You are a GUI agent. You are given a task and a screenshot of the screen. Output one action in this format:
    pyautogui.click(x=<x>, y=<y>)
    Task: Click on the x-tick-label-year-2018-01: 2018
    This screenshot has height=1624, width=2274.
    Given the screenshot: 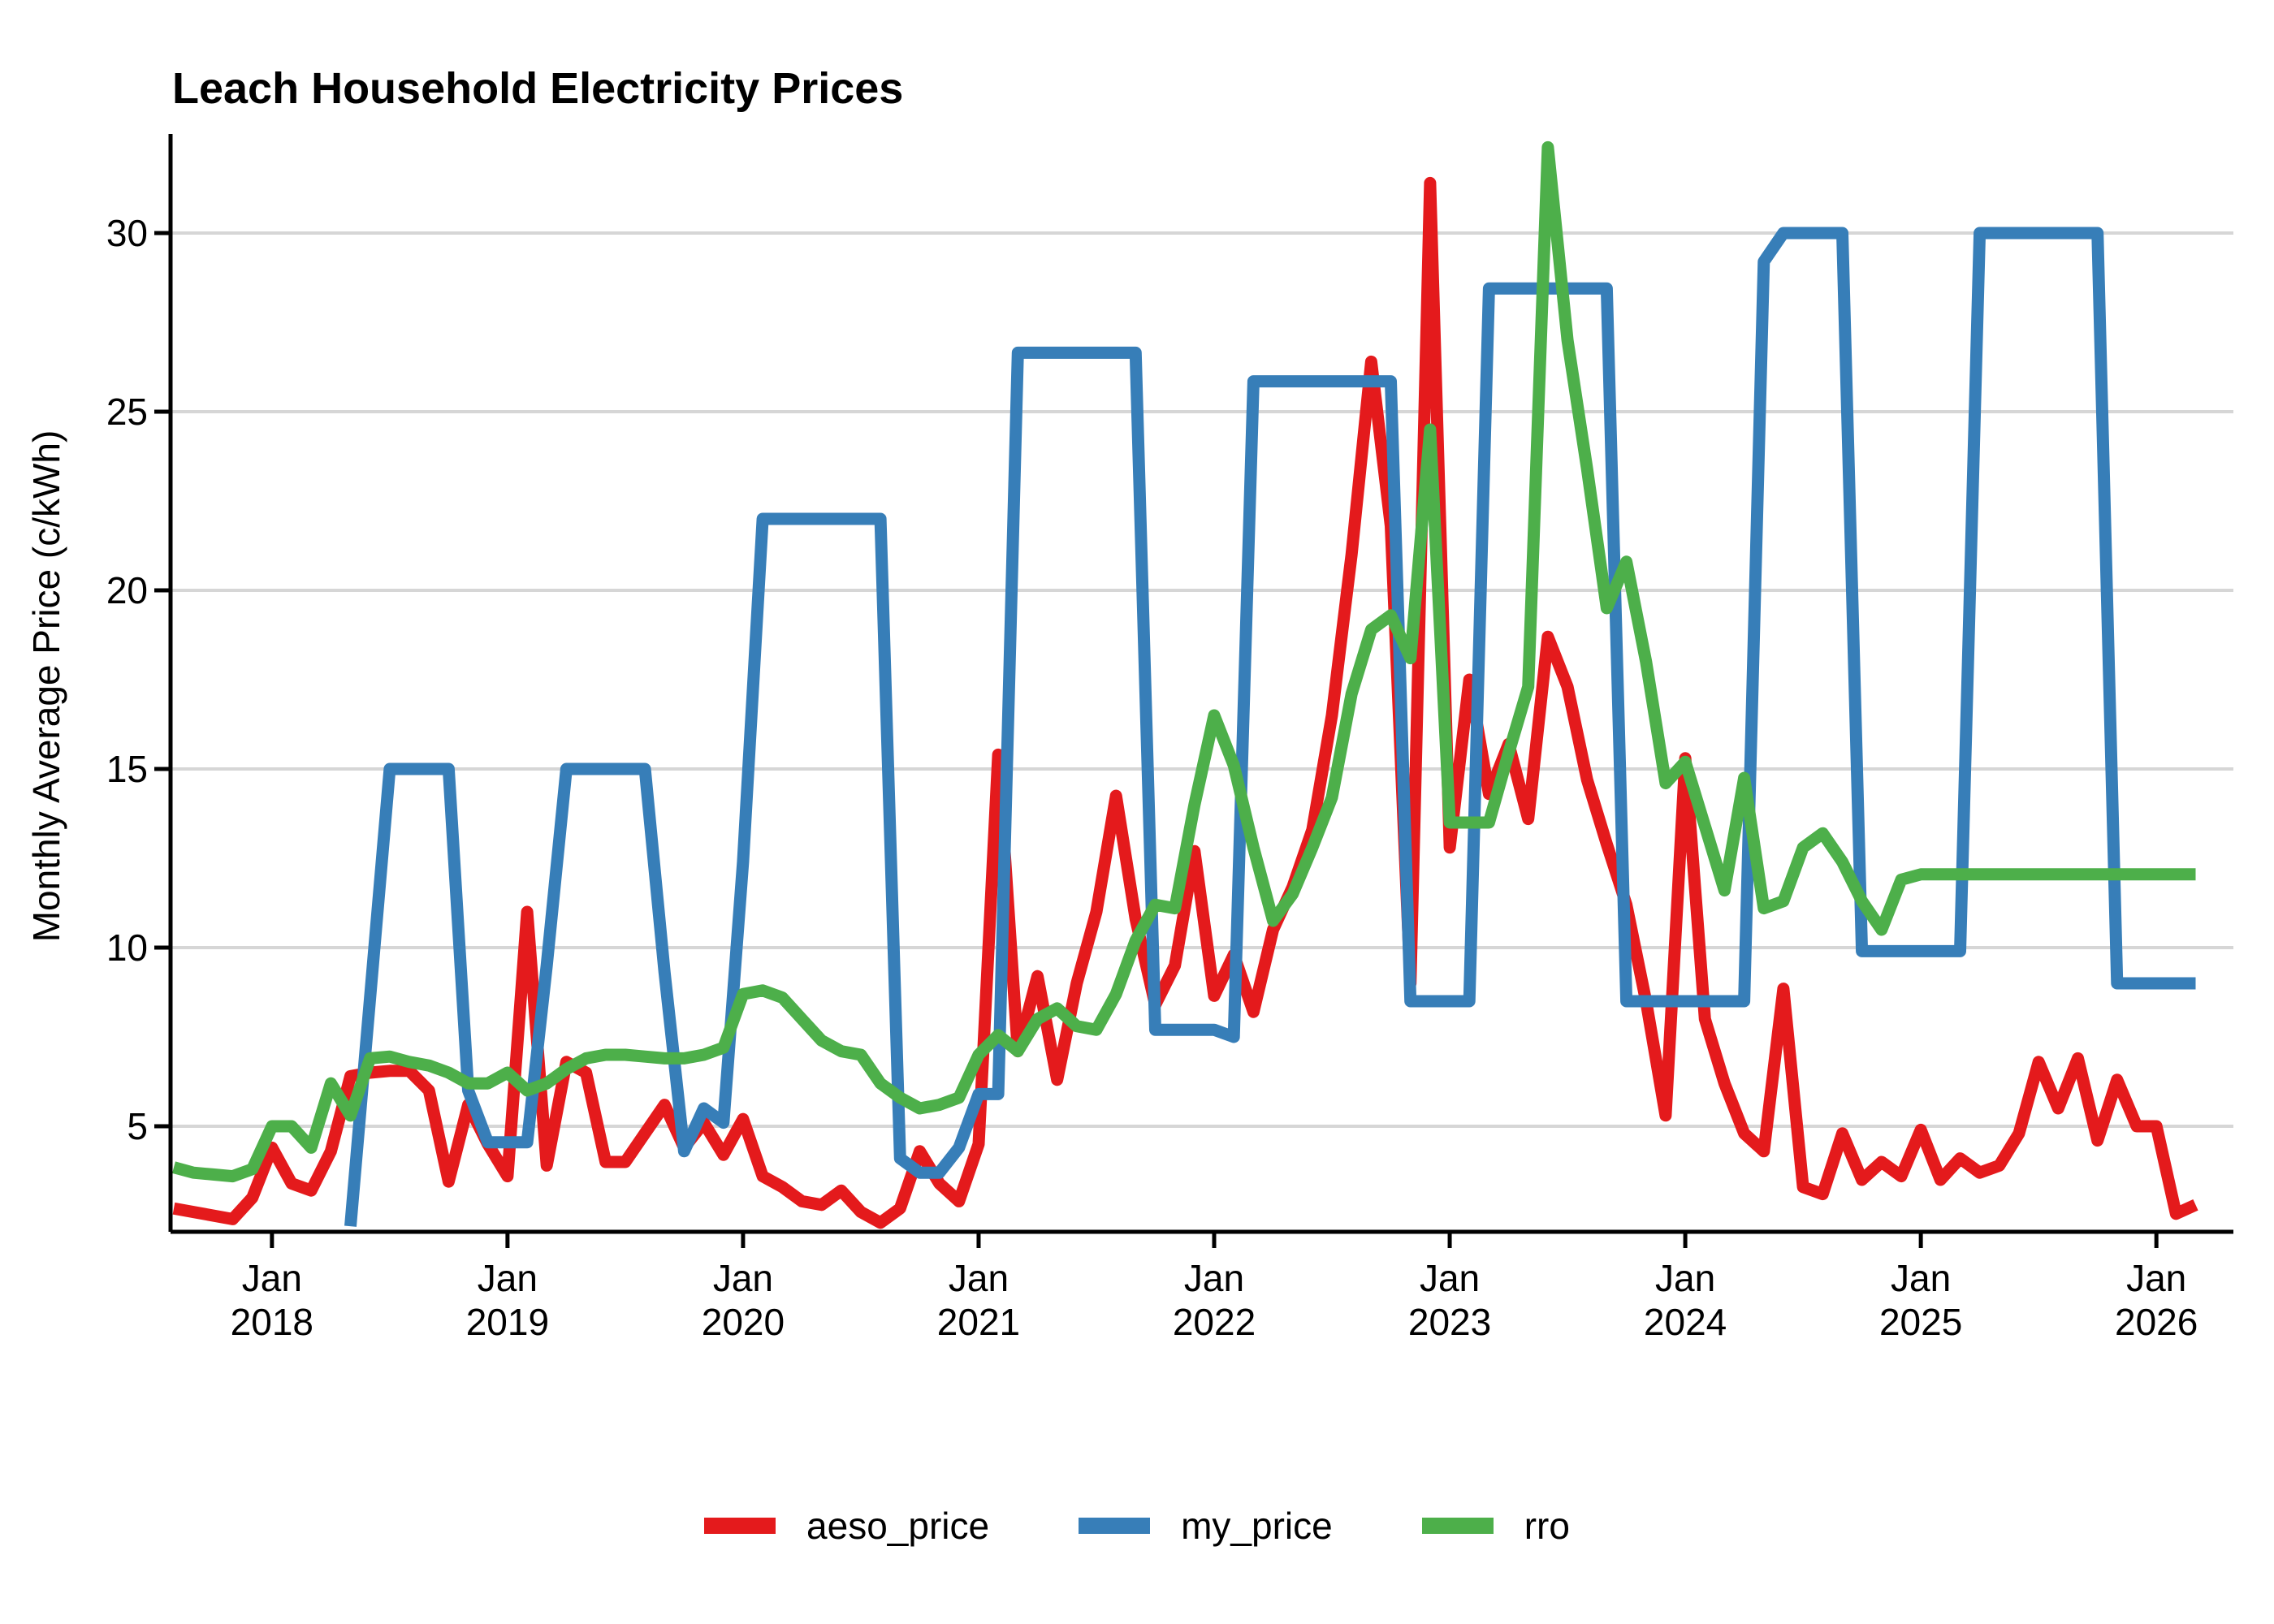 What is the action you would take?
    pyautogui.click(x=272, y=1322)
    